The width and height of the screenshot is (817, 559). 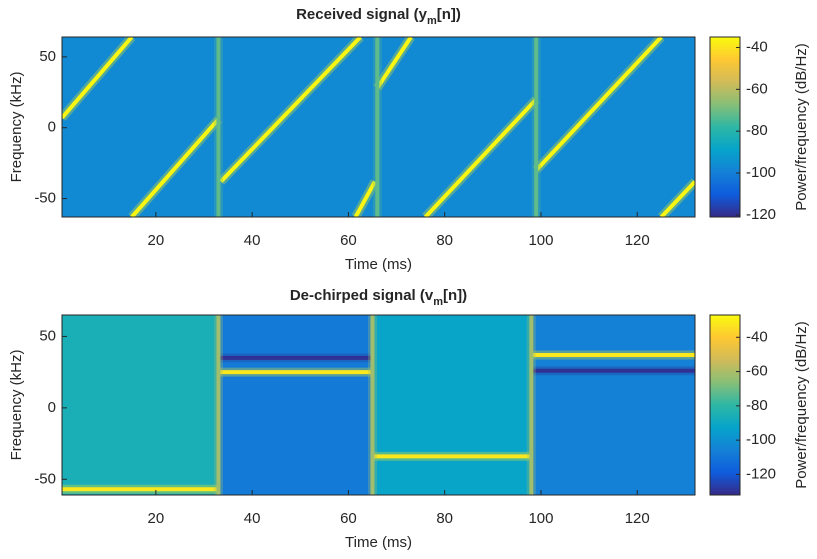 I want to click on title-part: Received signal (y, so click(x=362, y=14).